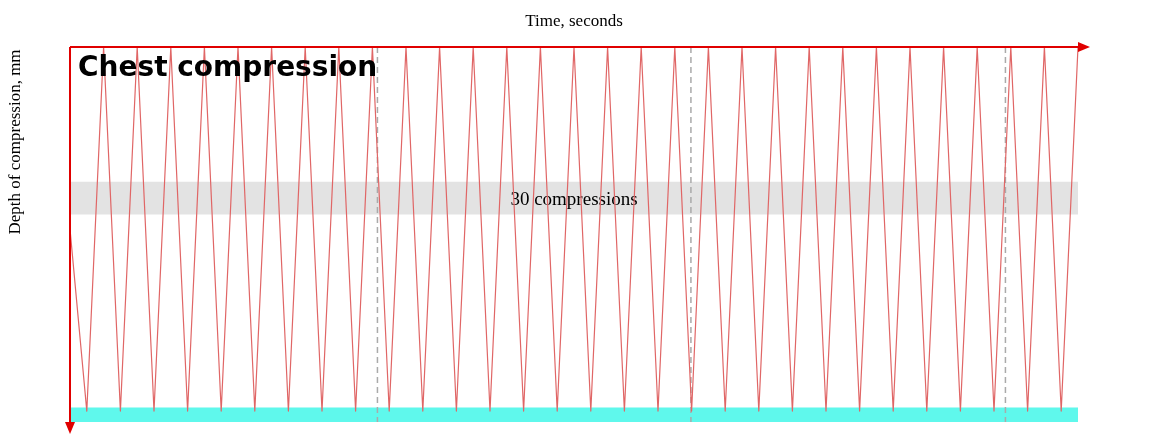 The height and width of the screenshot is (444, 1160). I want to click on y-axis-title: Depth of compression, mm, so click(15, 142).